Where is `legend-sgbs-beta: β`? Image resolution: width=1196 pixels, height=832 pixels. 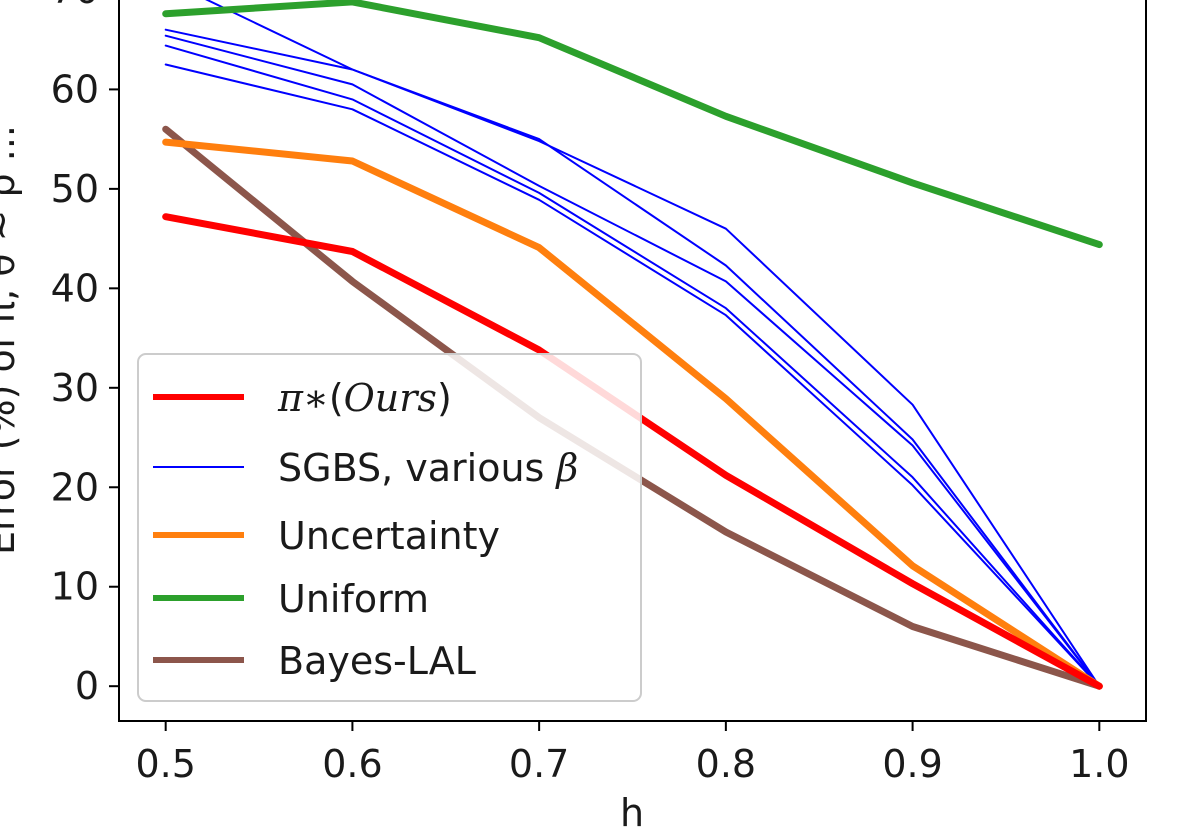 legend-sgbs-beta: β is located at coordinates (566, 468).